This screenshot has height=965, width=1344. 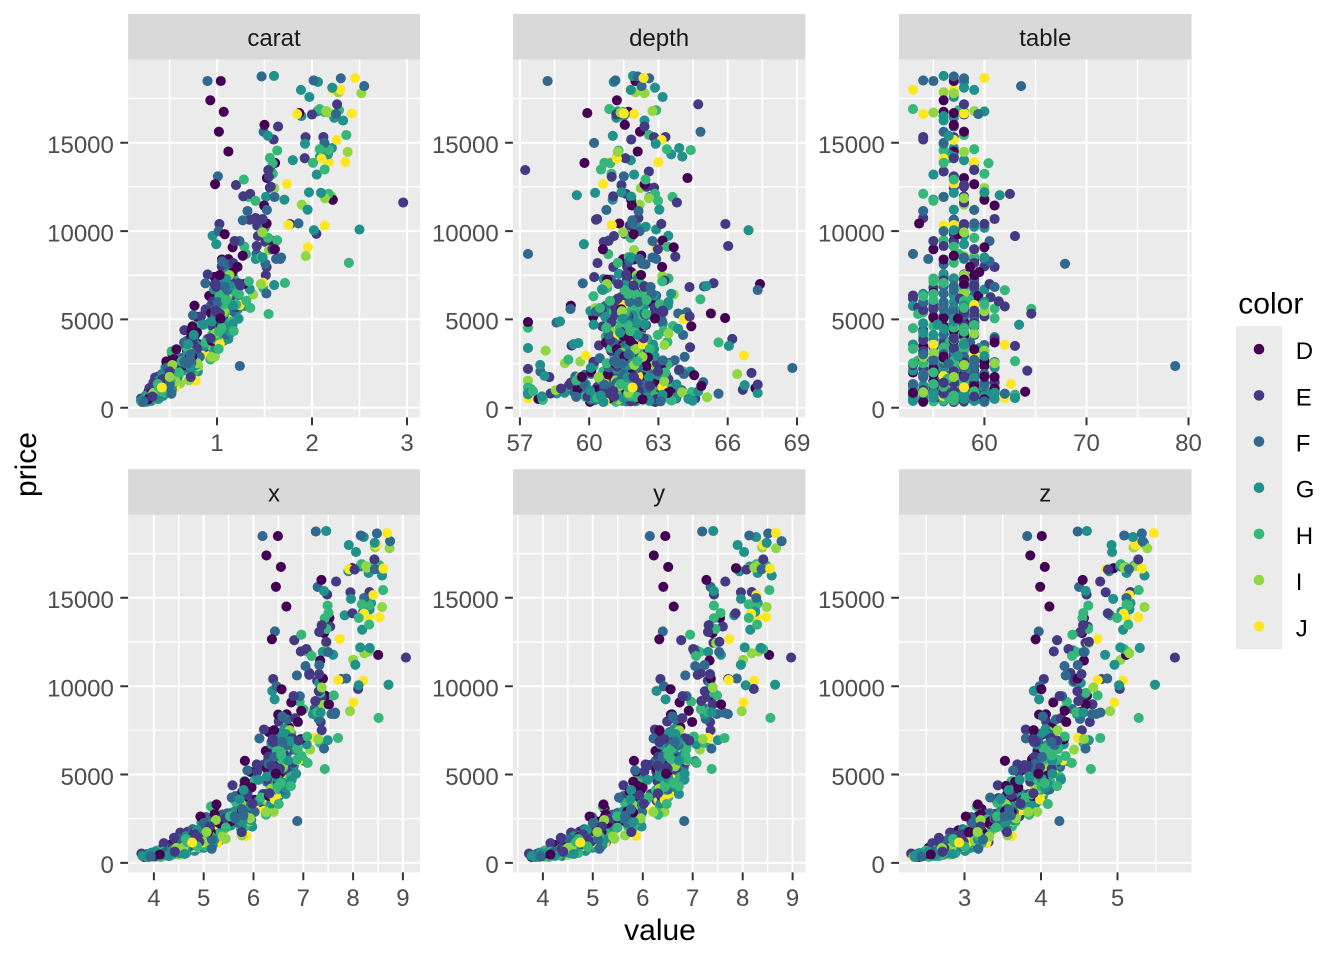 I want to click on svg-text: table, so click(x=1045, y=38).